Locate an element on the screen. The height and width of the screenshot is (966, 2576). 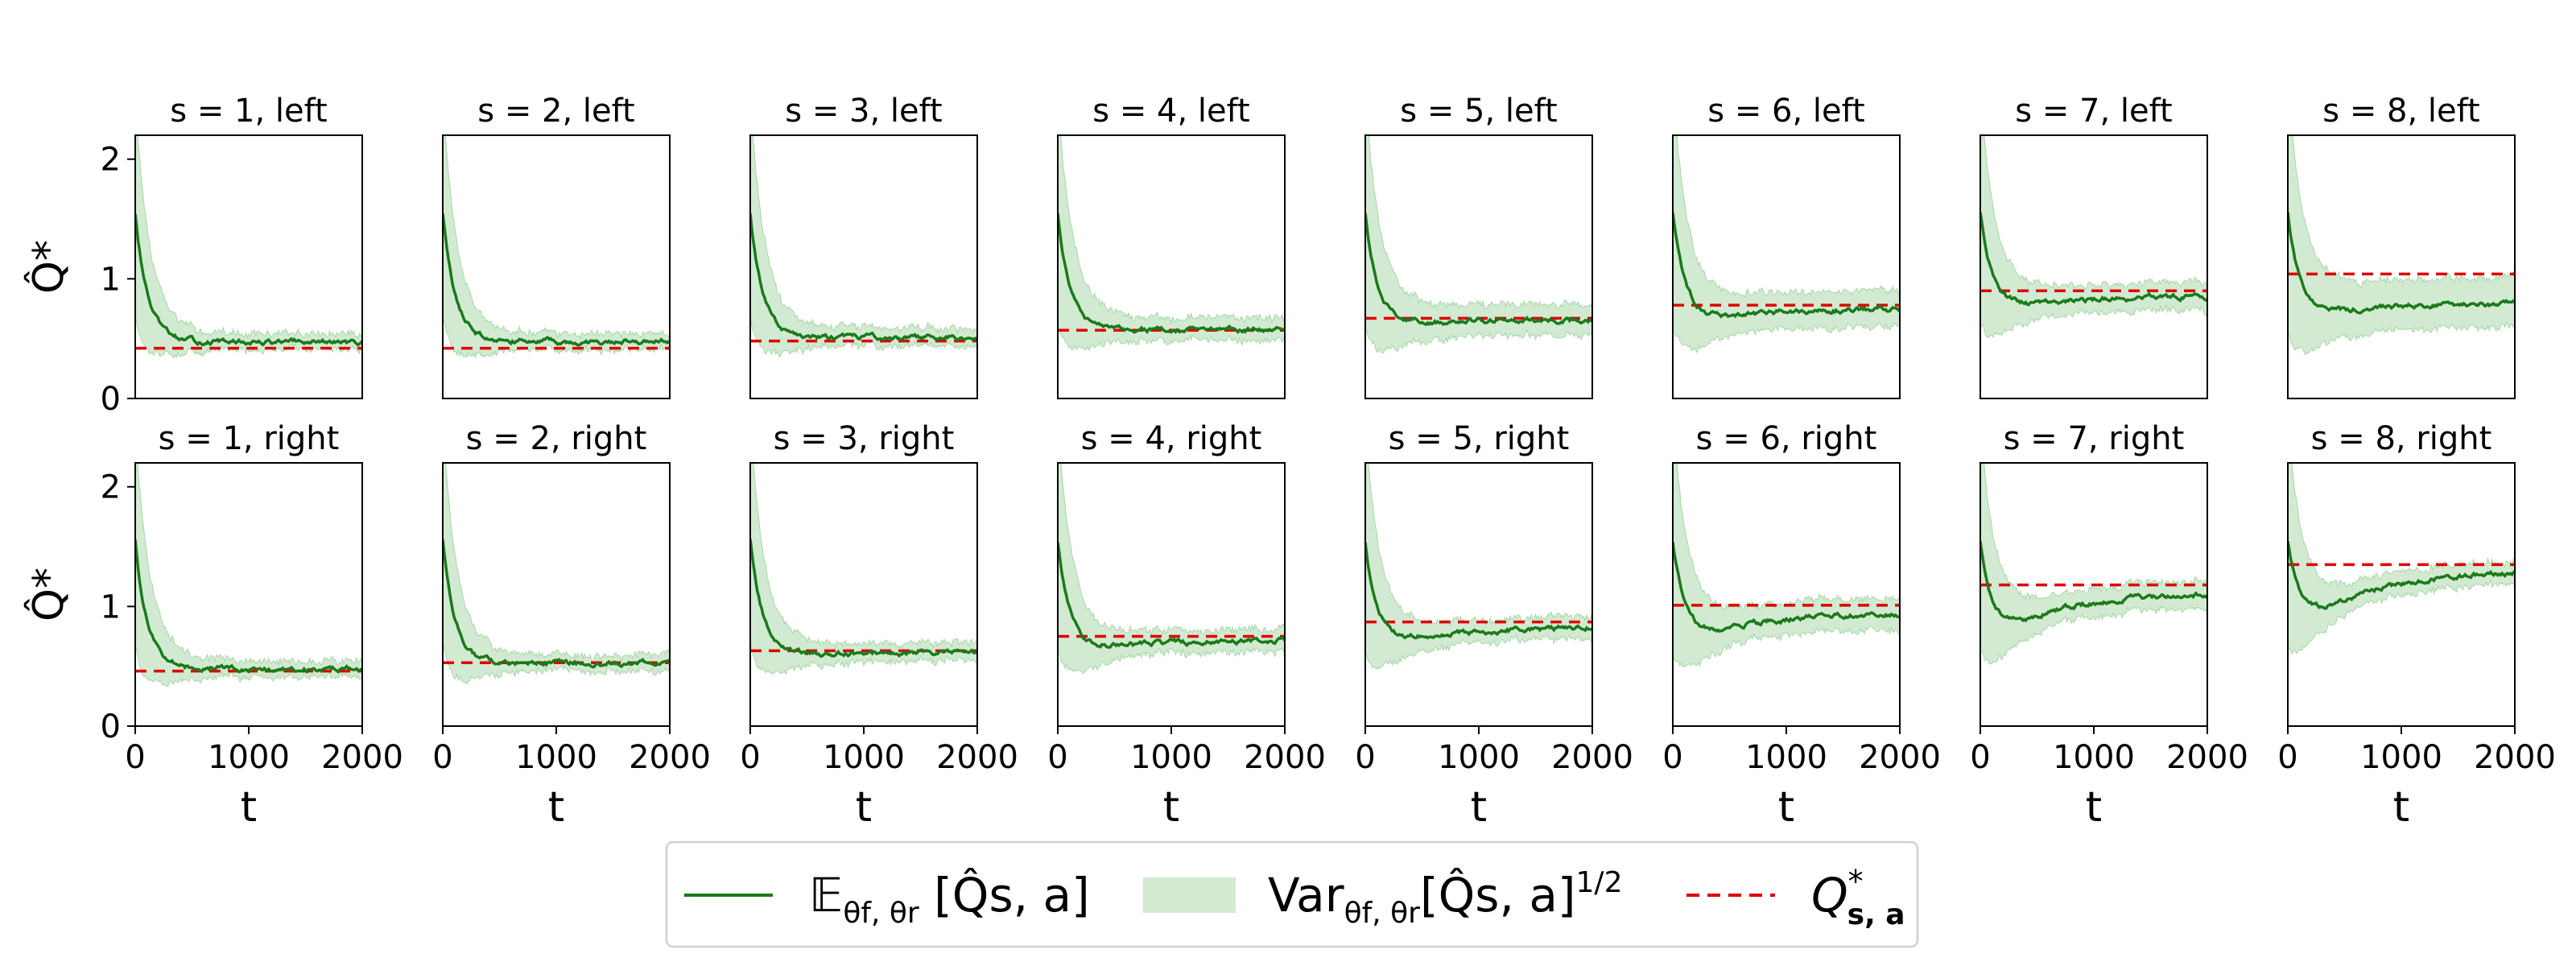
panel-6: s = 6, left is located at coordinates (1786, 246).